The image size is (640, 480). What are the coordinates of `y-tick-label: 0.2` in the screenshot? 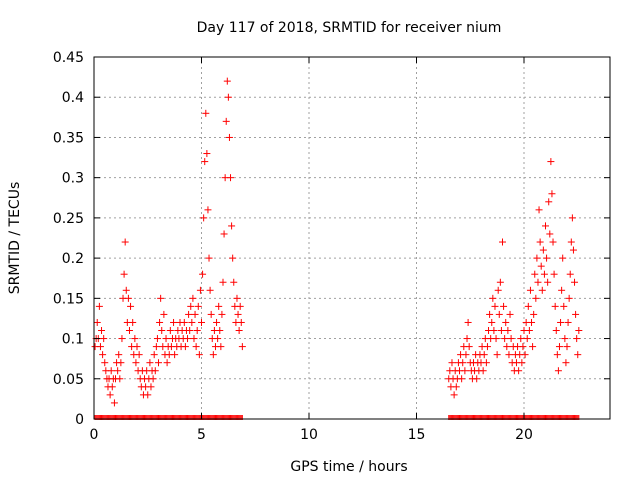 It's located at (73, 259).